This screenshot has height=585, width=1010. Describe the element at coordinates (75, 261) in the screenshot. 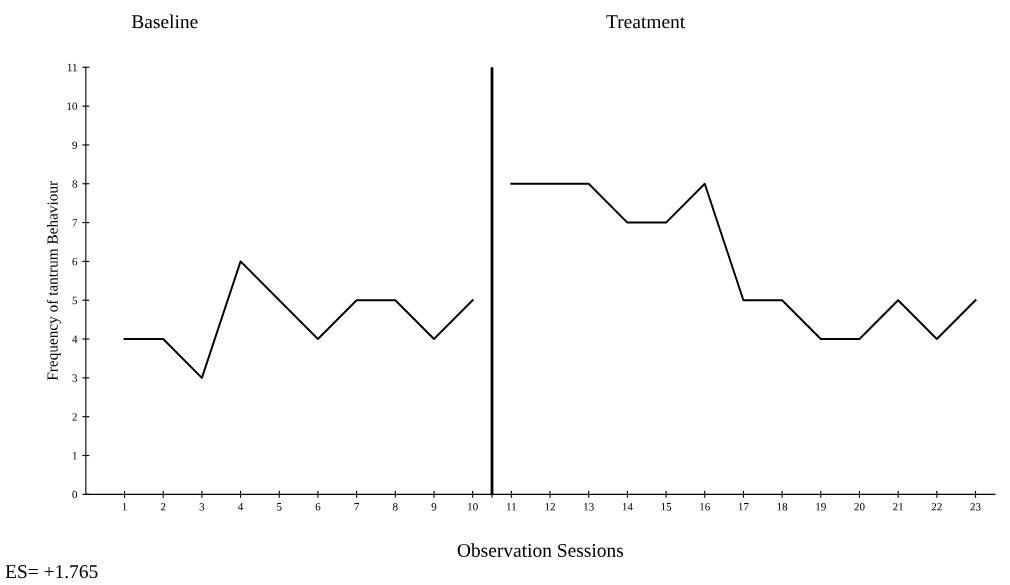

I see `y-tick-label: 6` at that location.